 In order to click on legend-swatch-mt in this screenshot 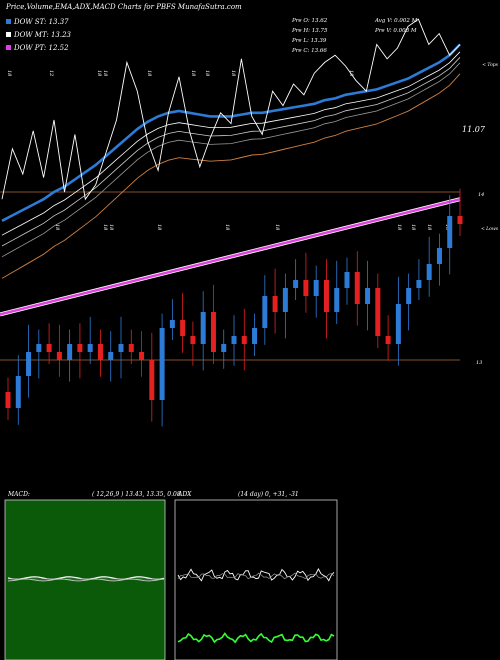, I will do `click(8, 34)`.